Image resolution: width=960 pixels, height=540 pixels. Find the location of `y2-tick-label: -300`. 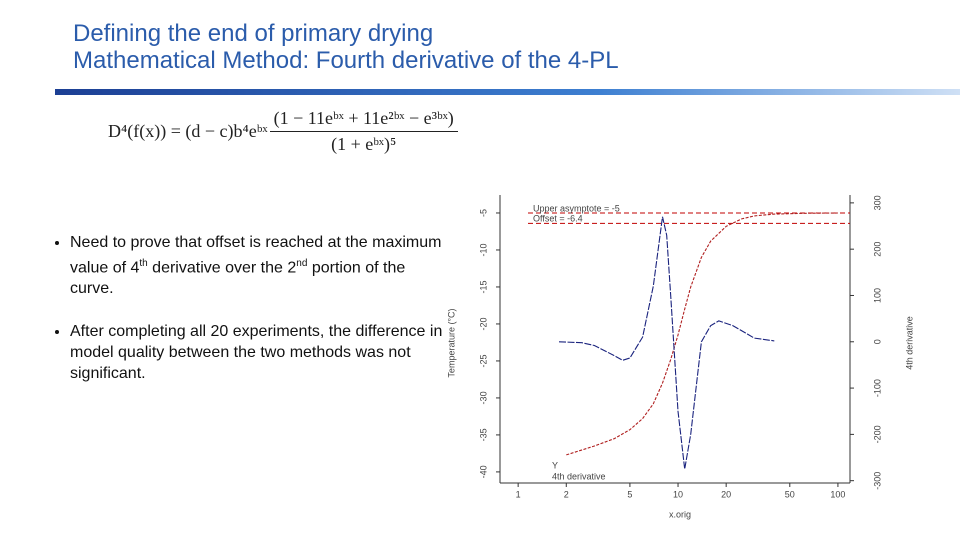

y2-tick-label: -300 is located at coordinates (877, 481).